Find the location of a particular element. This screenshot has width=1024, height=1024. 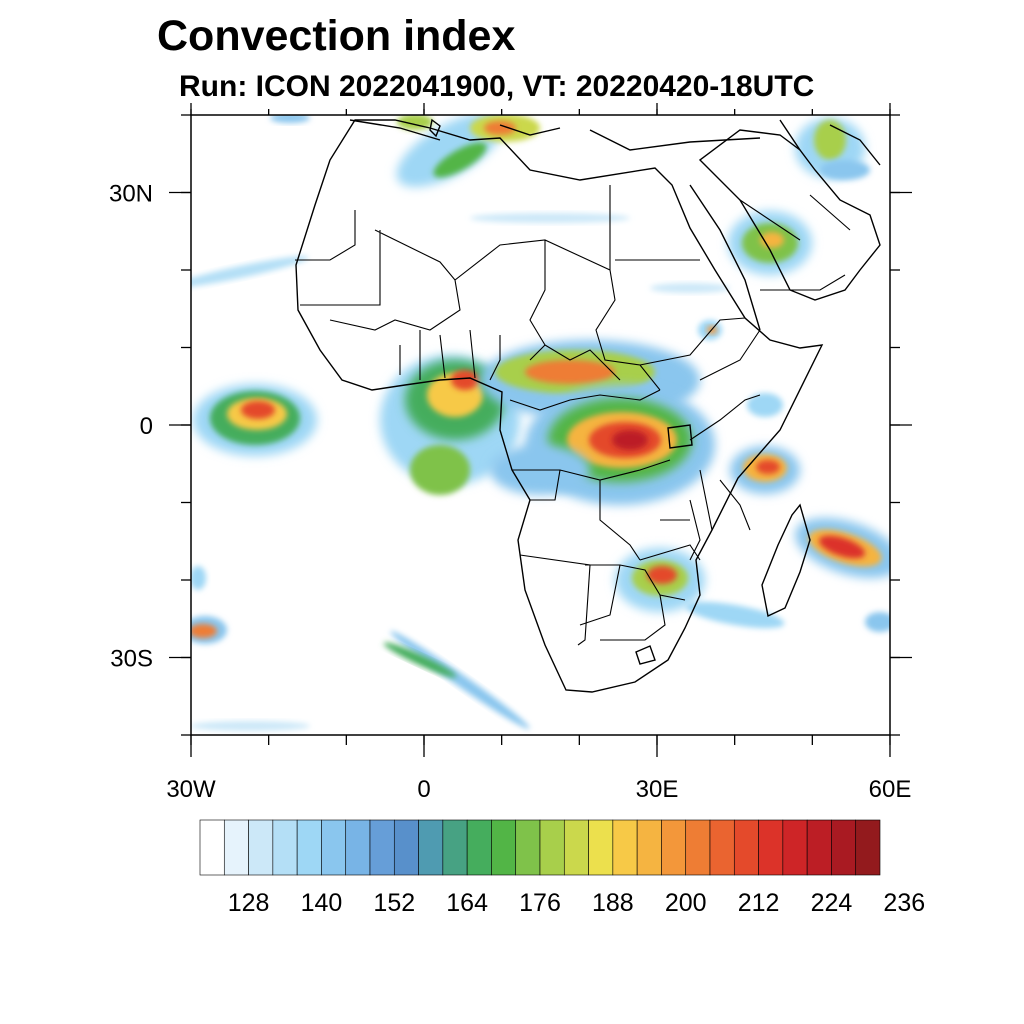

convection-area-atlantic-west is located at coordinates (255, 420).